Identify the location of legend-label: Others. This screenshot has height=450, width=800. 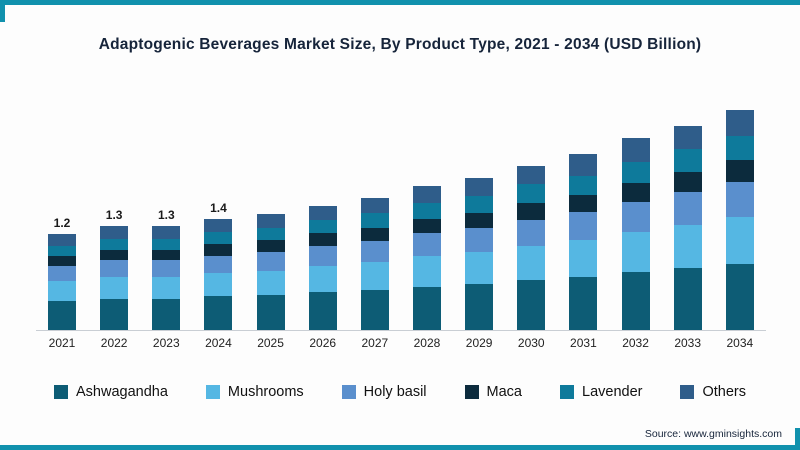
(724, 392).